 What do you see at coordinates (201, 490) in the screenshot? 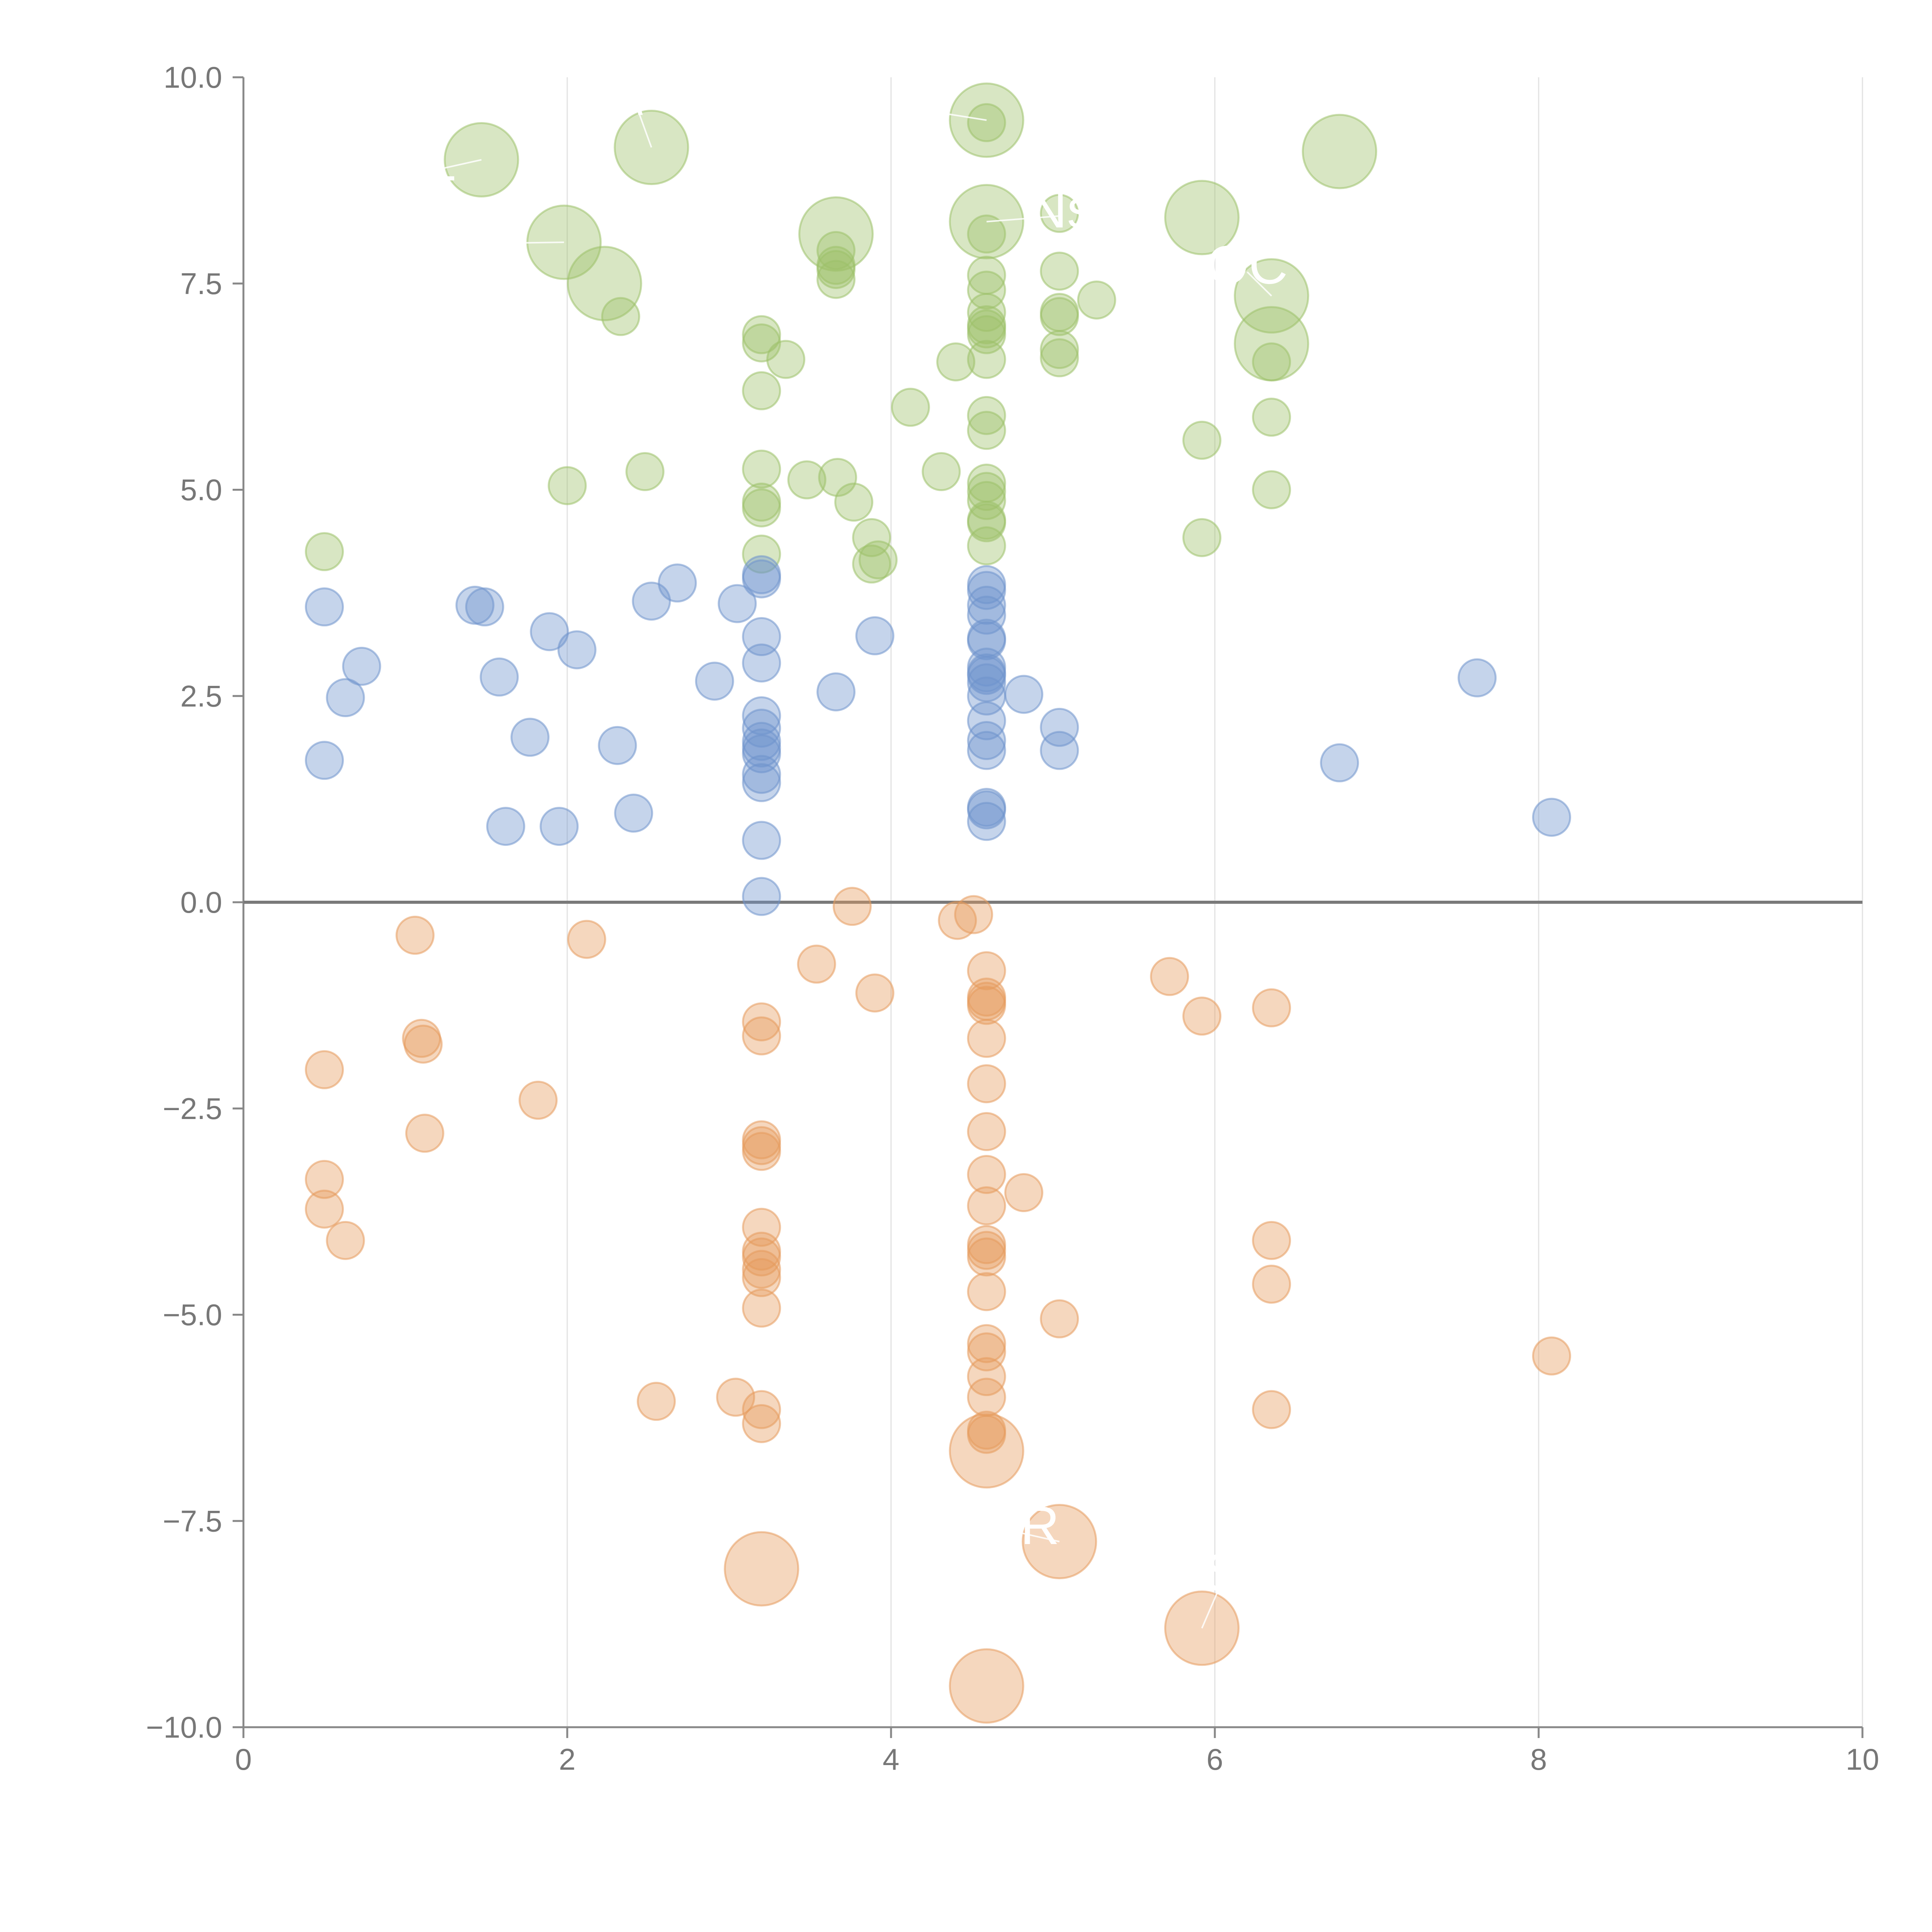
I see `y-tick-label: 5.0` at bounding box center [201, 490].